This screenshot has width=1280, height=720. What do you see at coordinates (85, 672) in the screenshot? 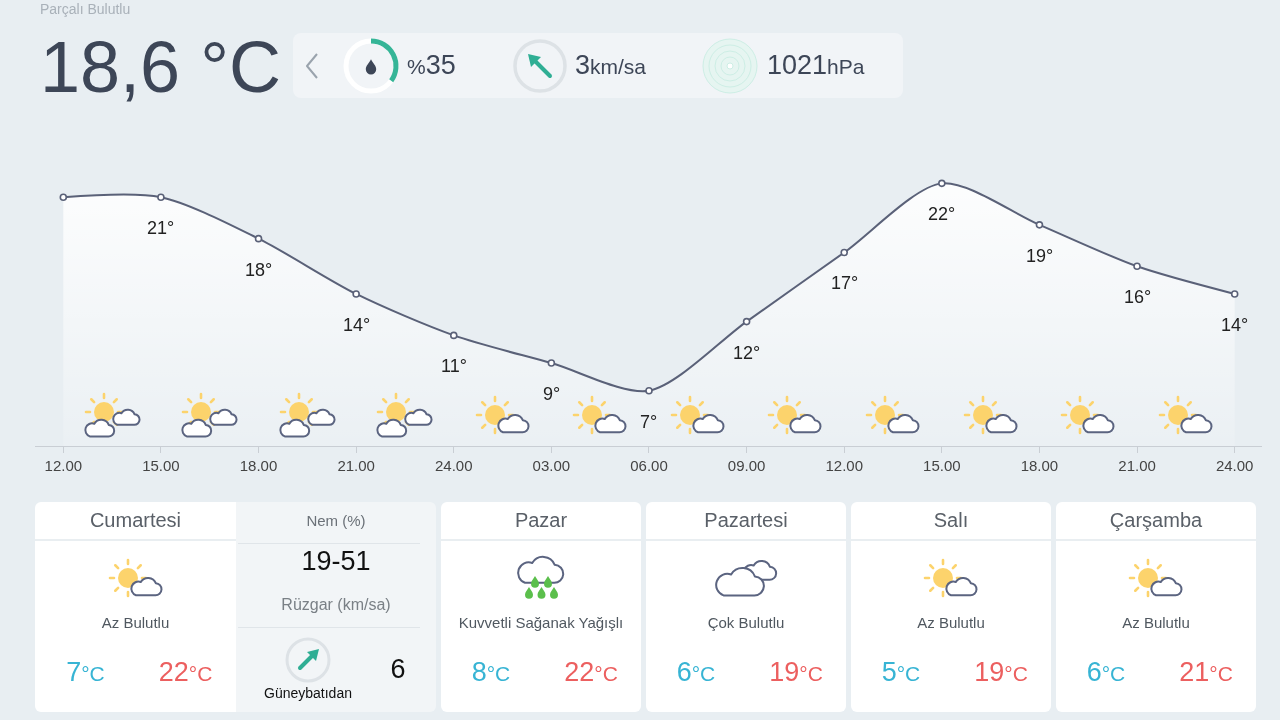
I see `text: 7°C` at bounding box center [85, 672].